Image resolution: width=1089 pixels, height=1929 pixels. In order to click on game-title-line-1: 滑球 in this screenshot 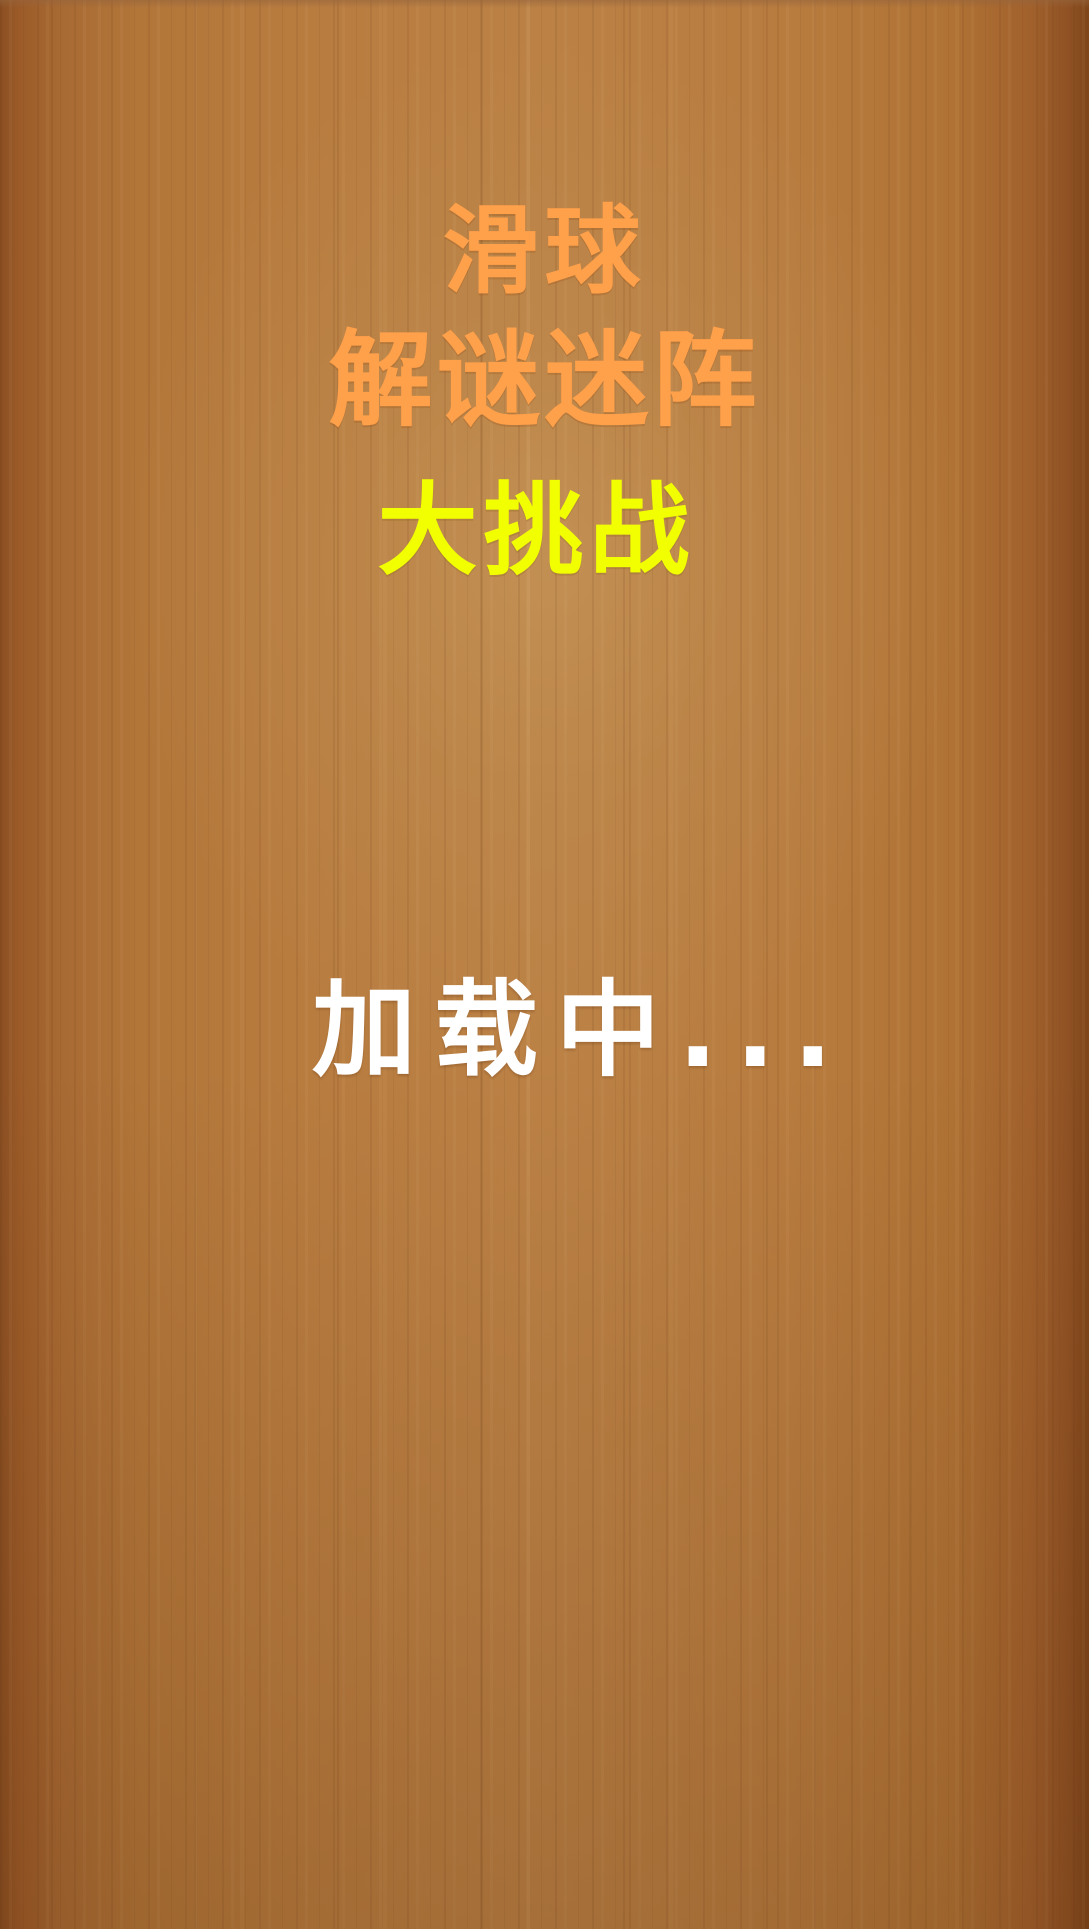, I will do `click(544, 251)`.